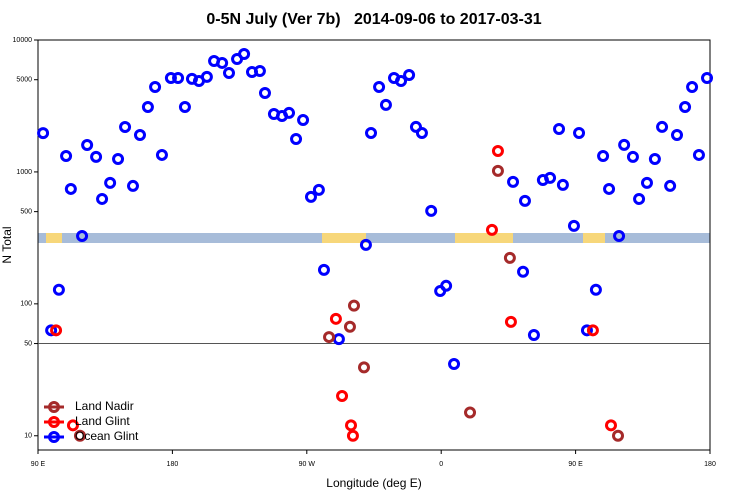 This screenshot has height=500, width=750. What do you see at coordinates (7, 244) in the screenshot?
I see `y-axis-label: N Total` at bounding box center [7, 244].